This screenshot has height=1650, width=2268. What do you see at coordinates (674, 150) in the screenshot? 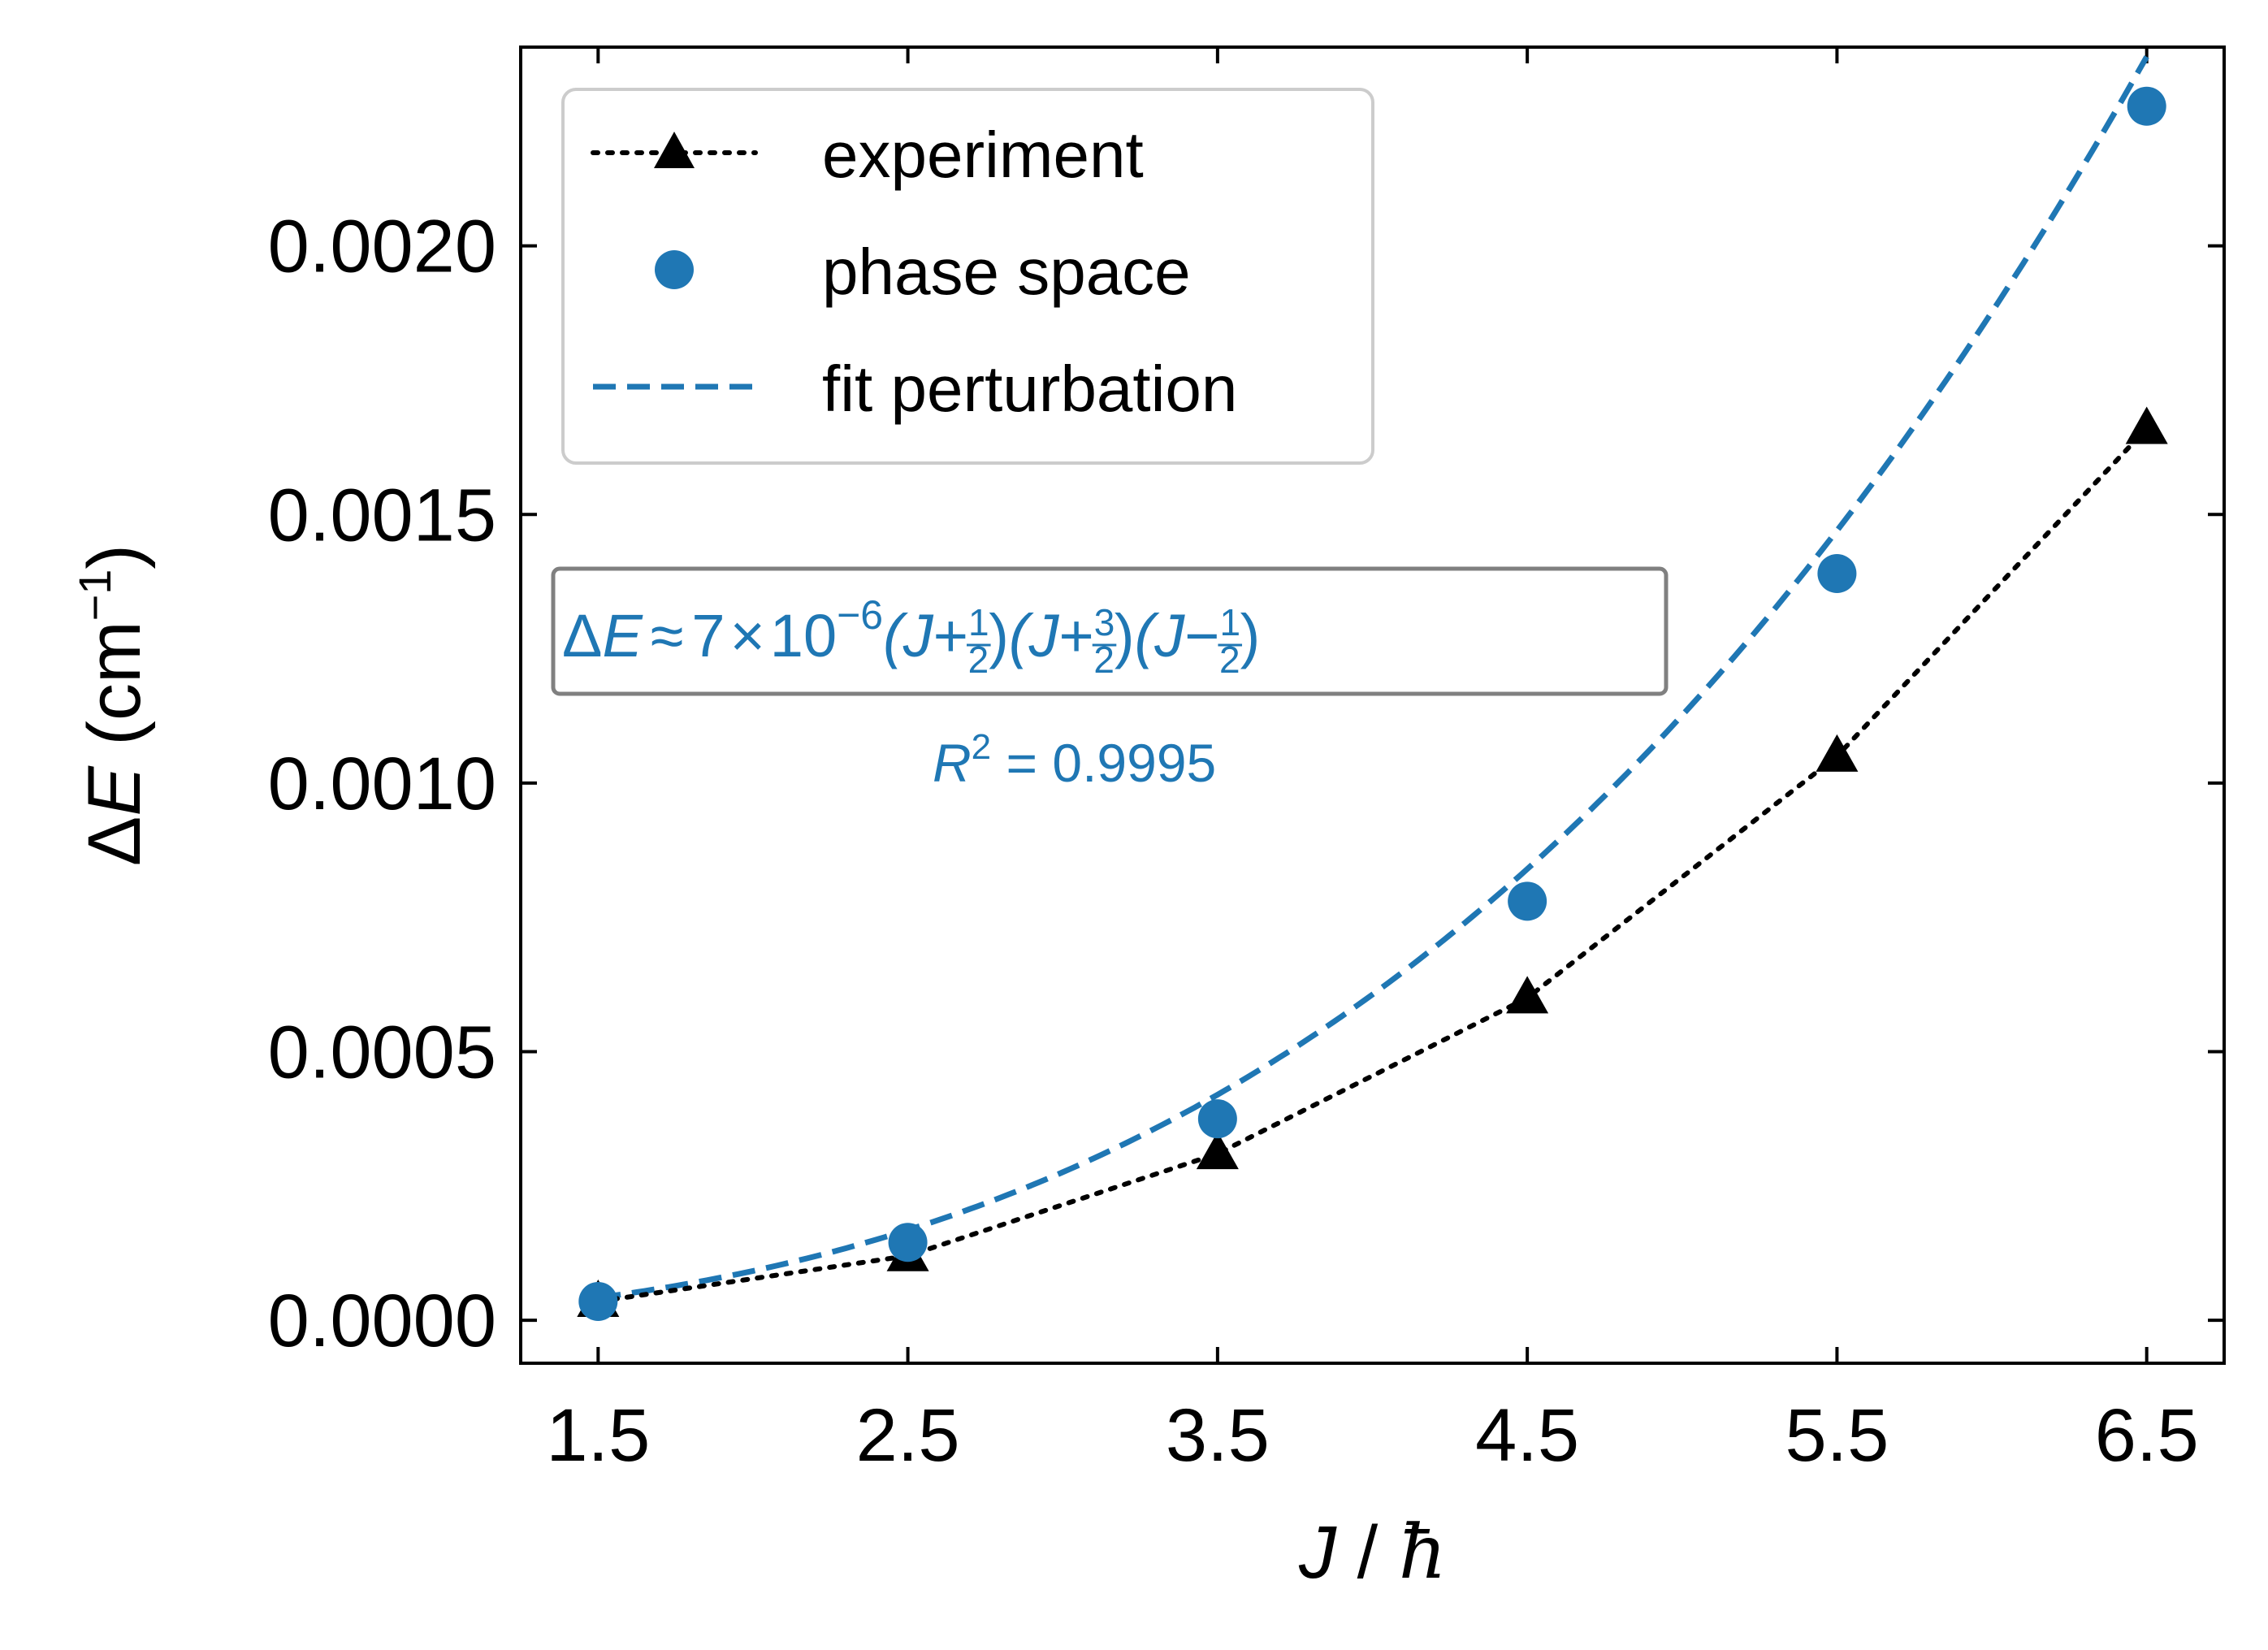
I see `legend-triangle-icon` at bounding box center [674, 150].